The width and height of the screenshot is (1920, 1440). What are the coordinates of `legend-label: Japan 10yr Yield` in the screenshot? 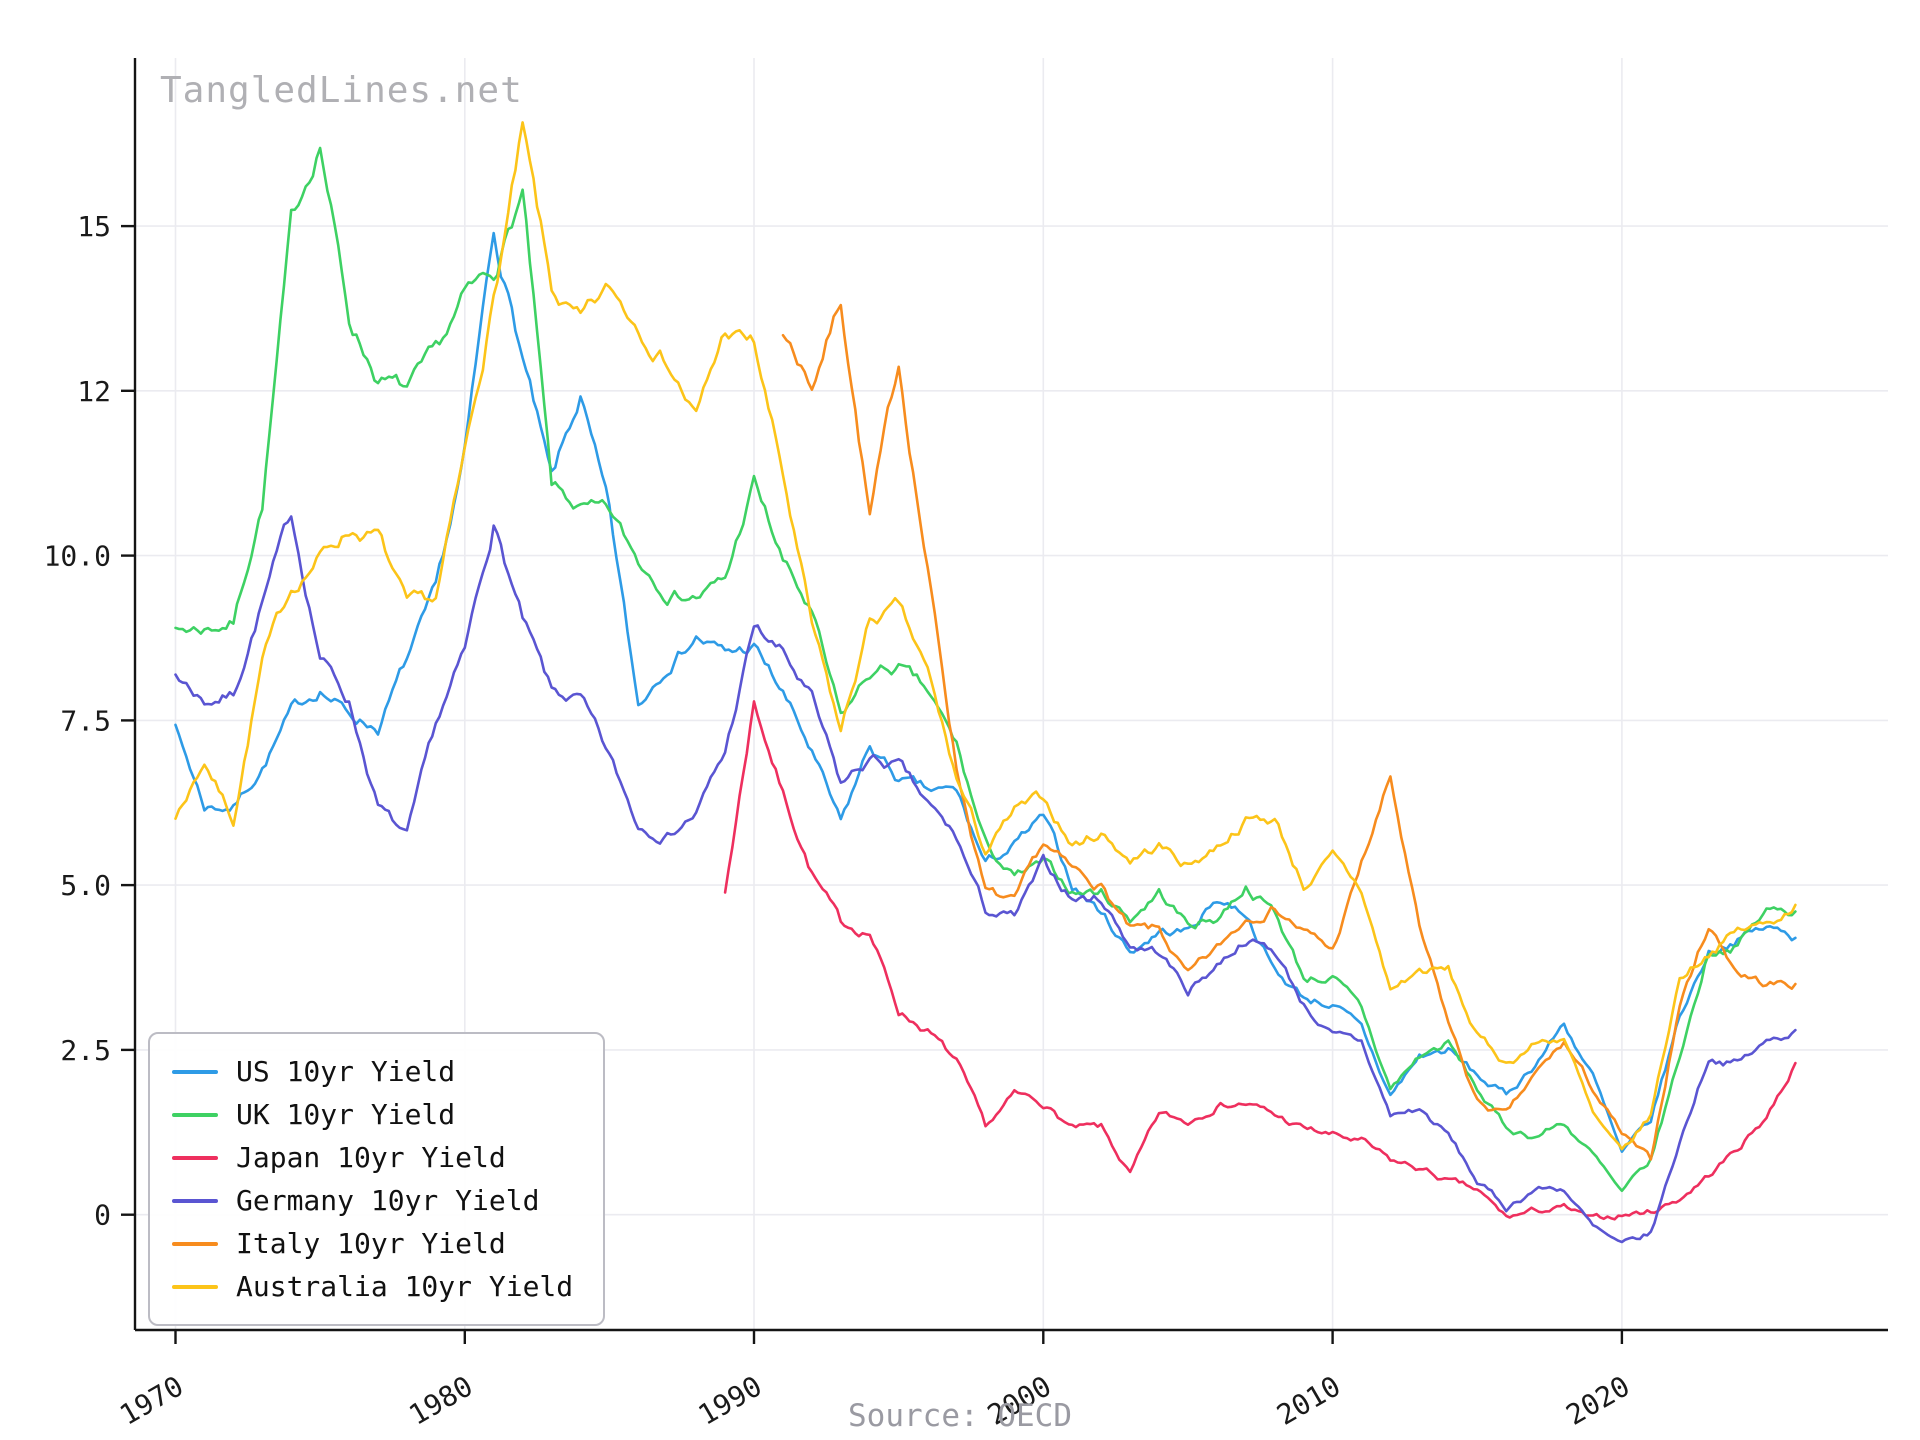 It's located at (371, 1157).